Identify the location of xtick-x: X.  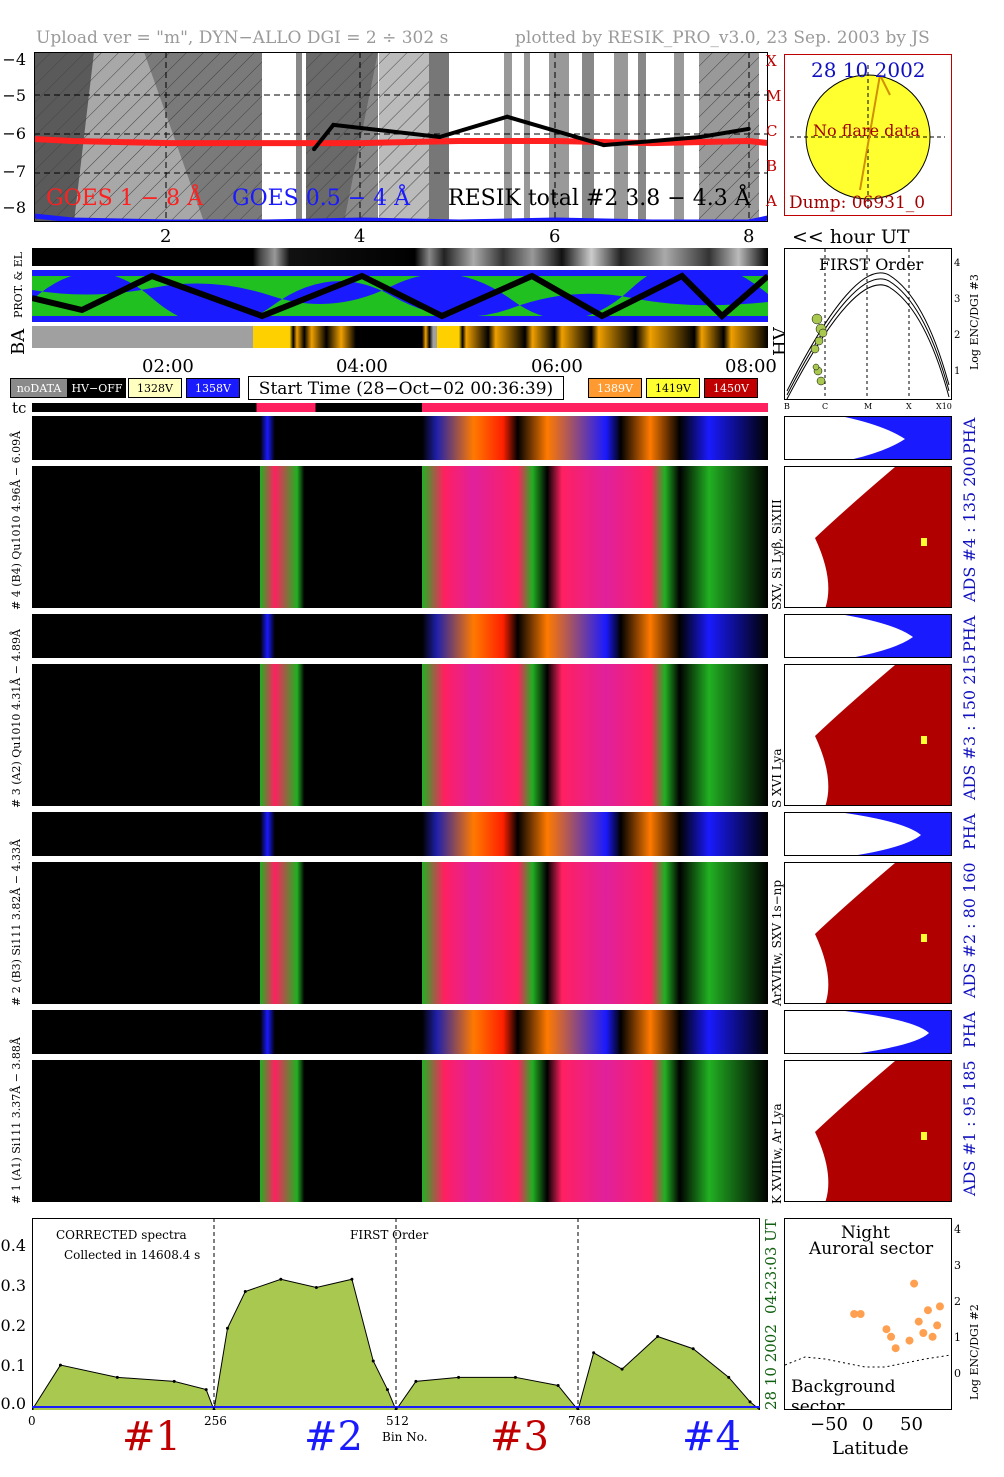
(909, 406).